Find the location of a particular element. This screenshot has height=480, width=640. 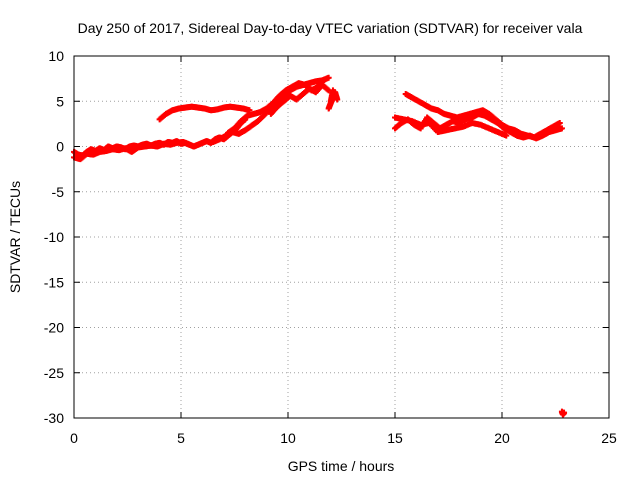

series-upper-arc is located at coordinates (204, 113).